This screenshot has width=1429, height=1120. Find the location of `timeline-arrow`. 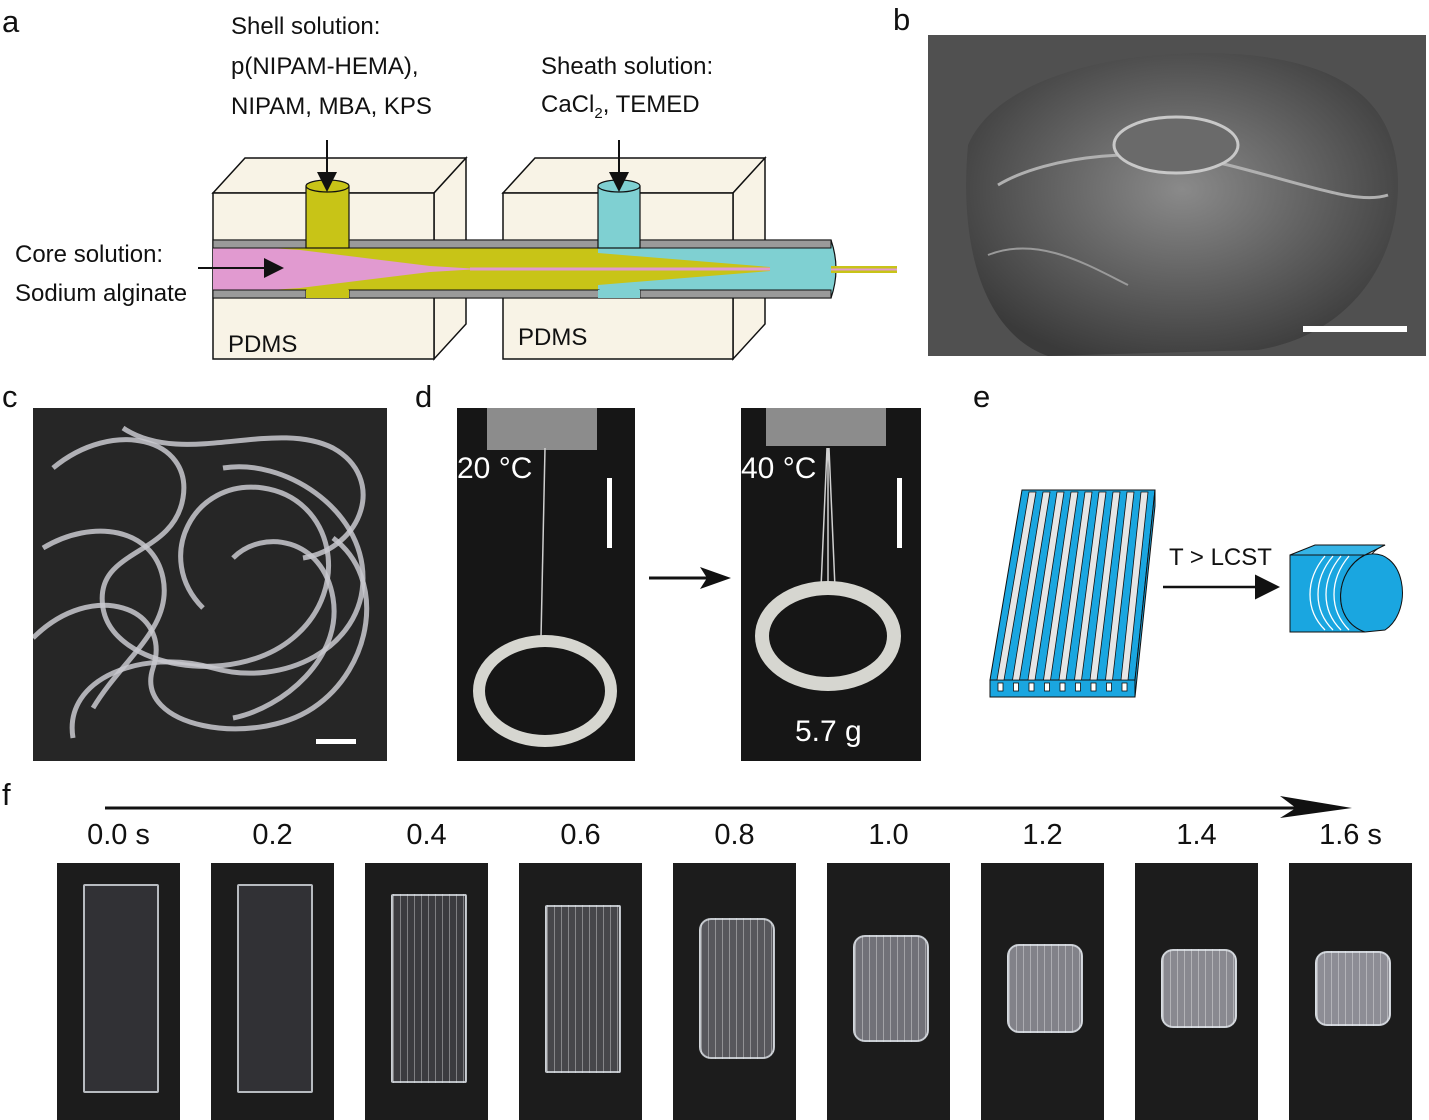

timeline-arrow is located at coordinates (728, 807).